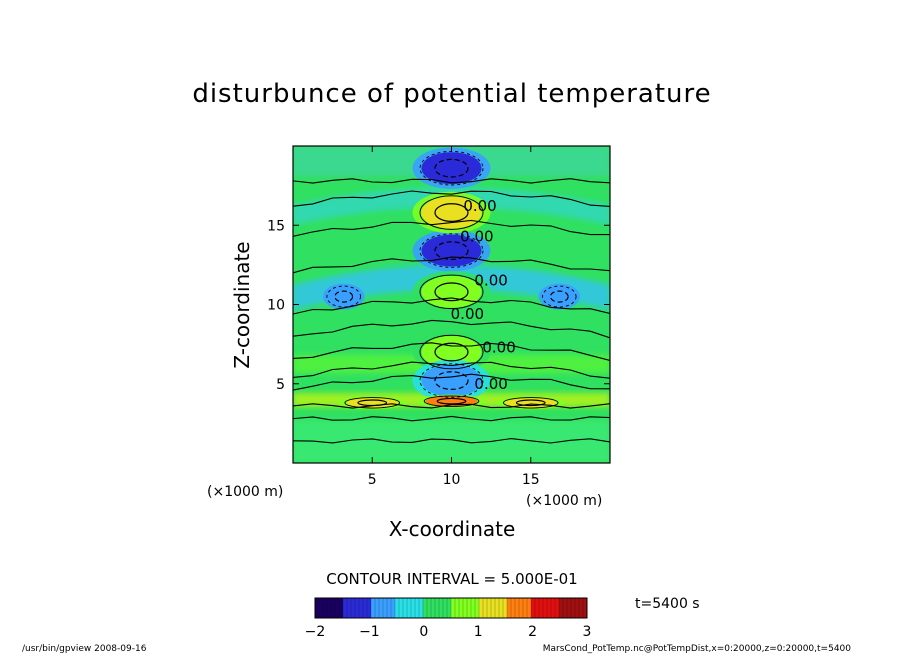 The image size is (904, 654). I want to click on contour-label-5: 0.00, so click(490, 384).